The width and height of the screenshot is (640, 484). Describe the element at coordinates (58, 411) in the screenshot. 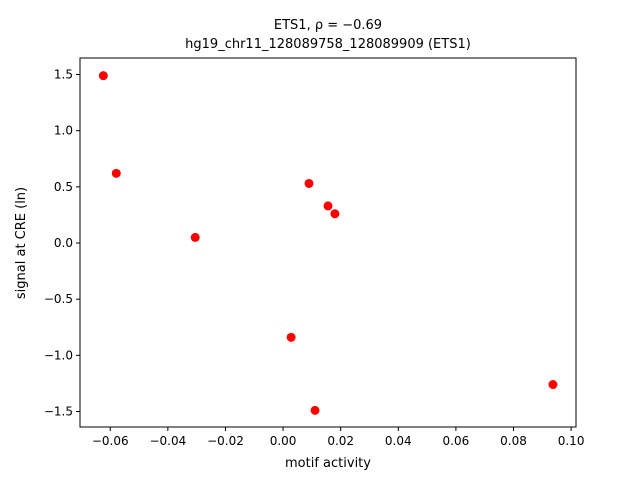

I see `y-tick-label: −1.5` at that location.